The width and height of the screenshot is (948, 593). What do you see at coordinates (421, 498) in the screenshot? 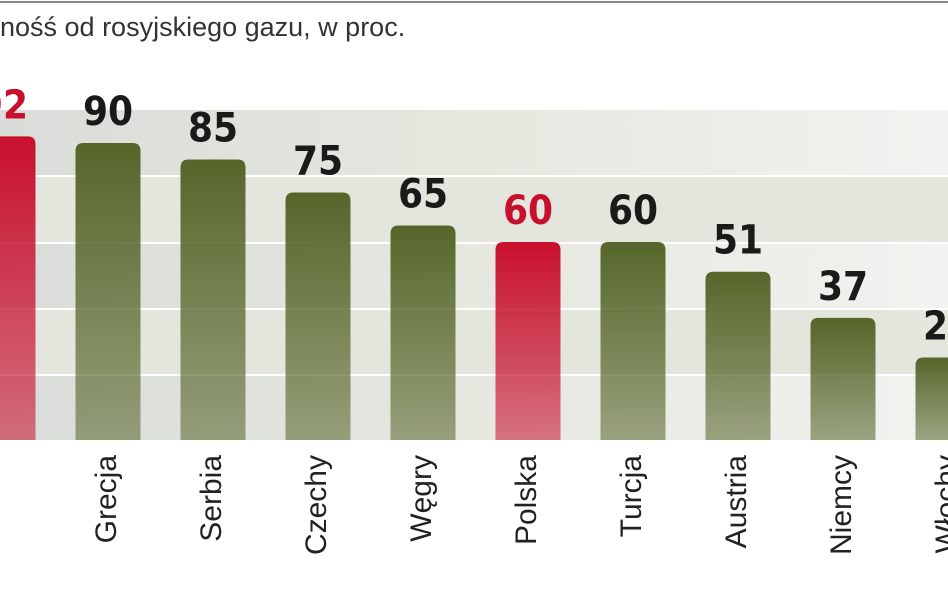
I see `x-tick-label: Węgry` at bounding box center [421, 498].